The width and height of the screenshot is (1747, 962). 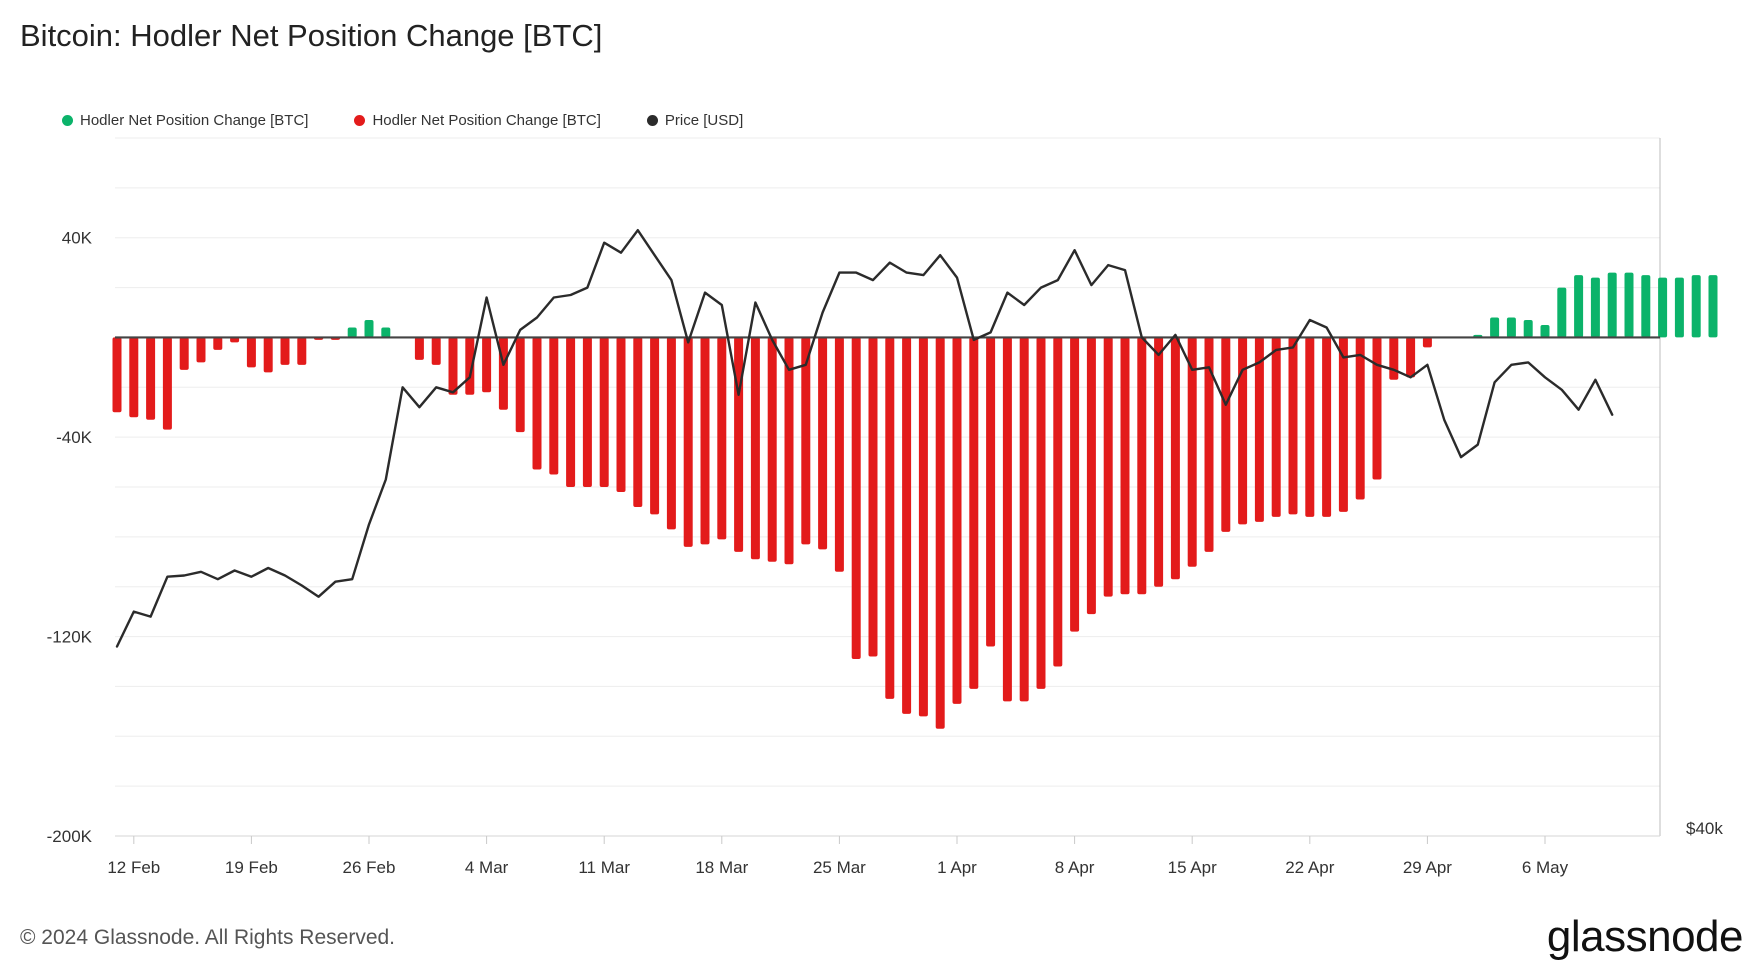 What do you see at coordinates (70, 836) in the screenshot?
I see `y-tick-label: -200K` at bounding box center [70, 836].